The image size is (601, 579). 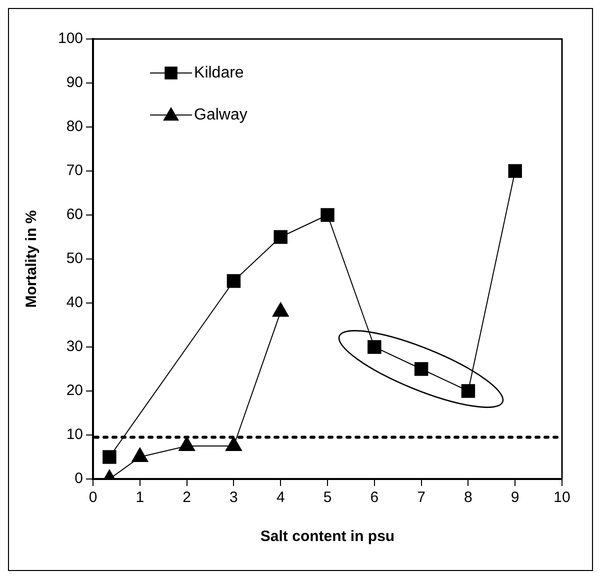 I want to click on y-tick-label: 30, so click(x=75, y=347).